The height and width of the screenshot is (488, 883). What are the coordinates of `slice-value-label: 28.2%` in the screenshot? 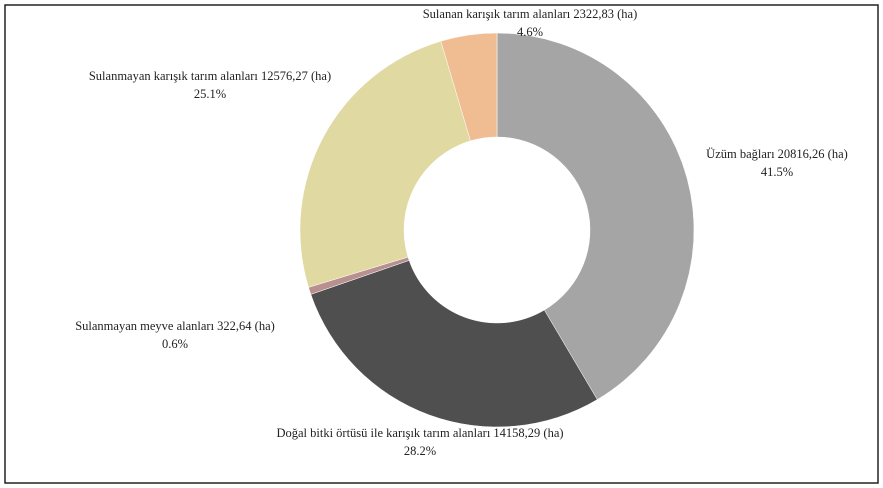 It's located at (420, 451).